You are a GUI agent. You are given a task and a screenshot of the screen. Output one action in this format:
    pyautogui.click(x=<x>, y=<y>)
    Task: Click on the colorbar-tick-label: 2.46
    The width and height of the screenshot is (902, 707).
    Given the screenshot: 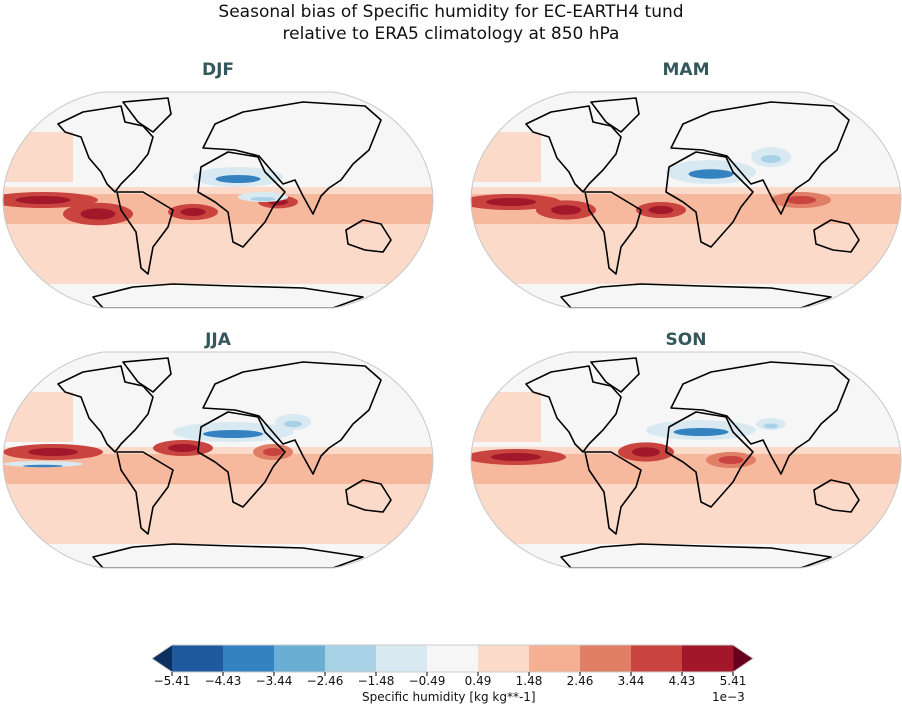 What is the action you would take?
    pyautogui.click(x=580, y=681)
    